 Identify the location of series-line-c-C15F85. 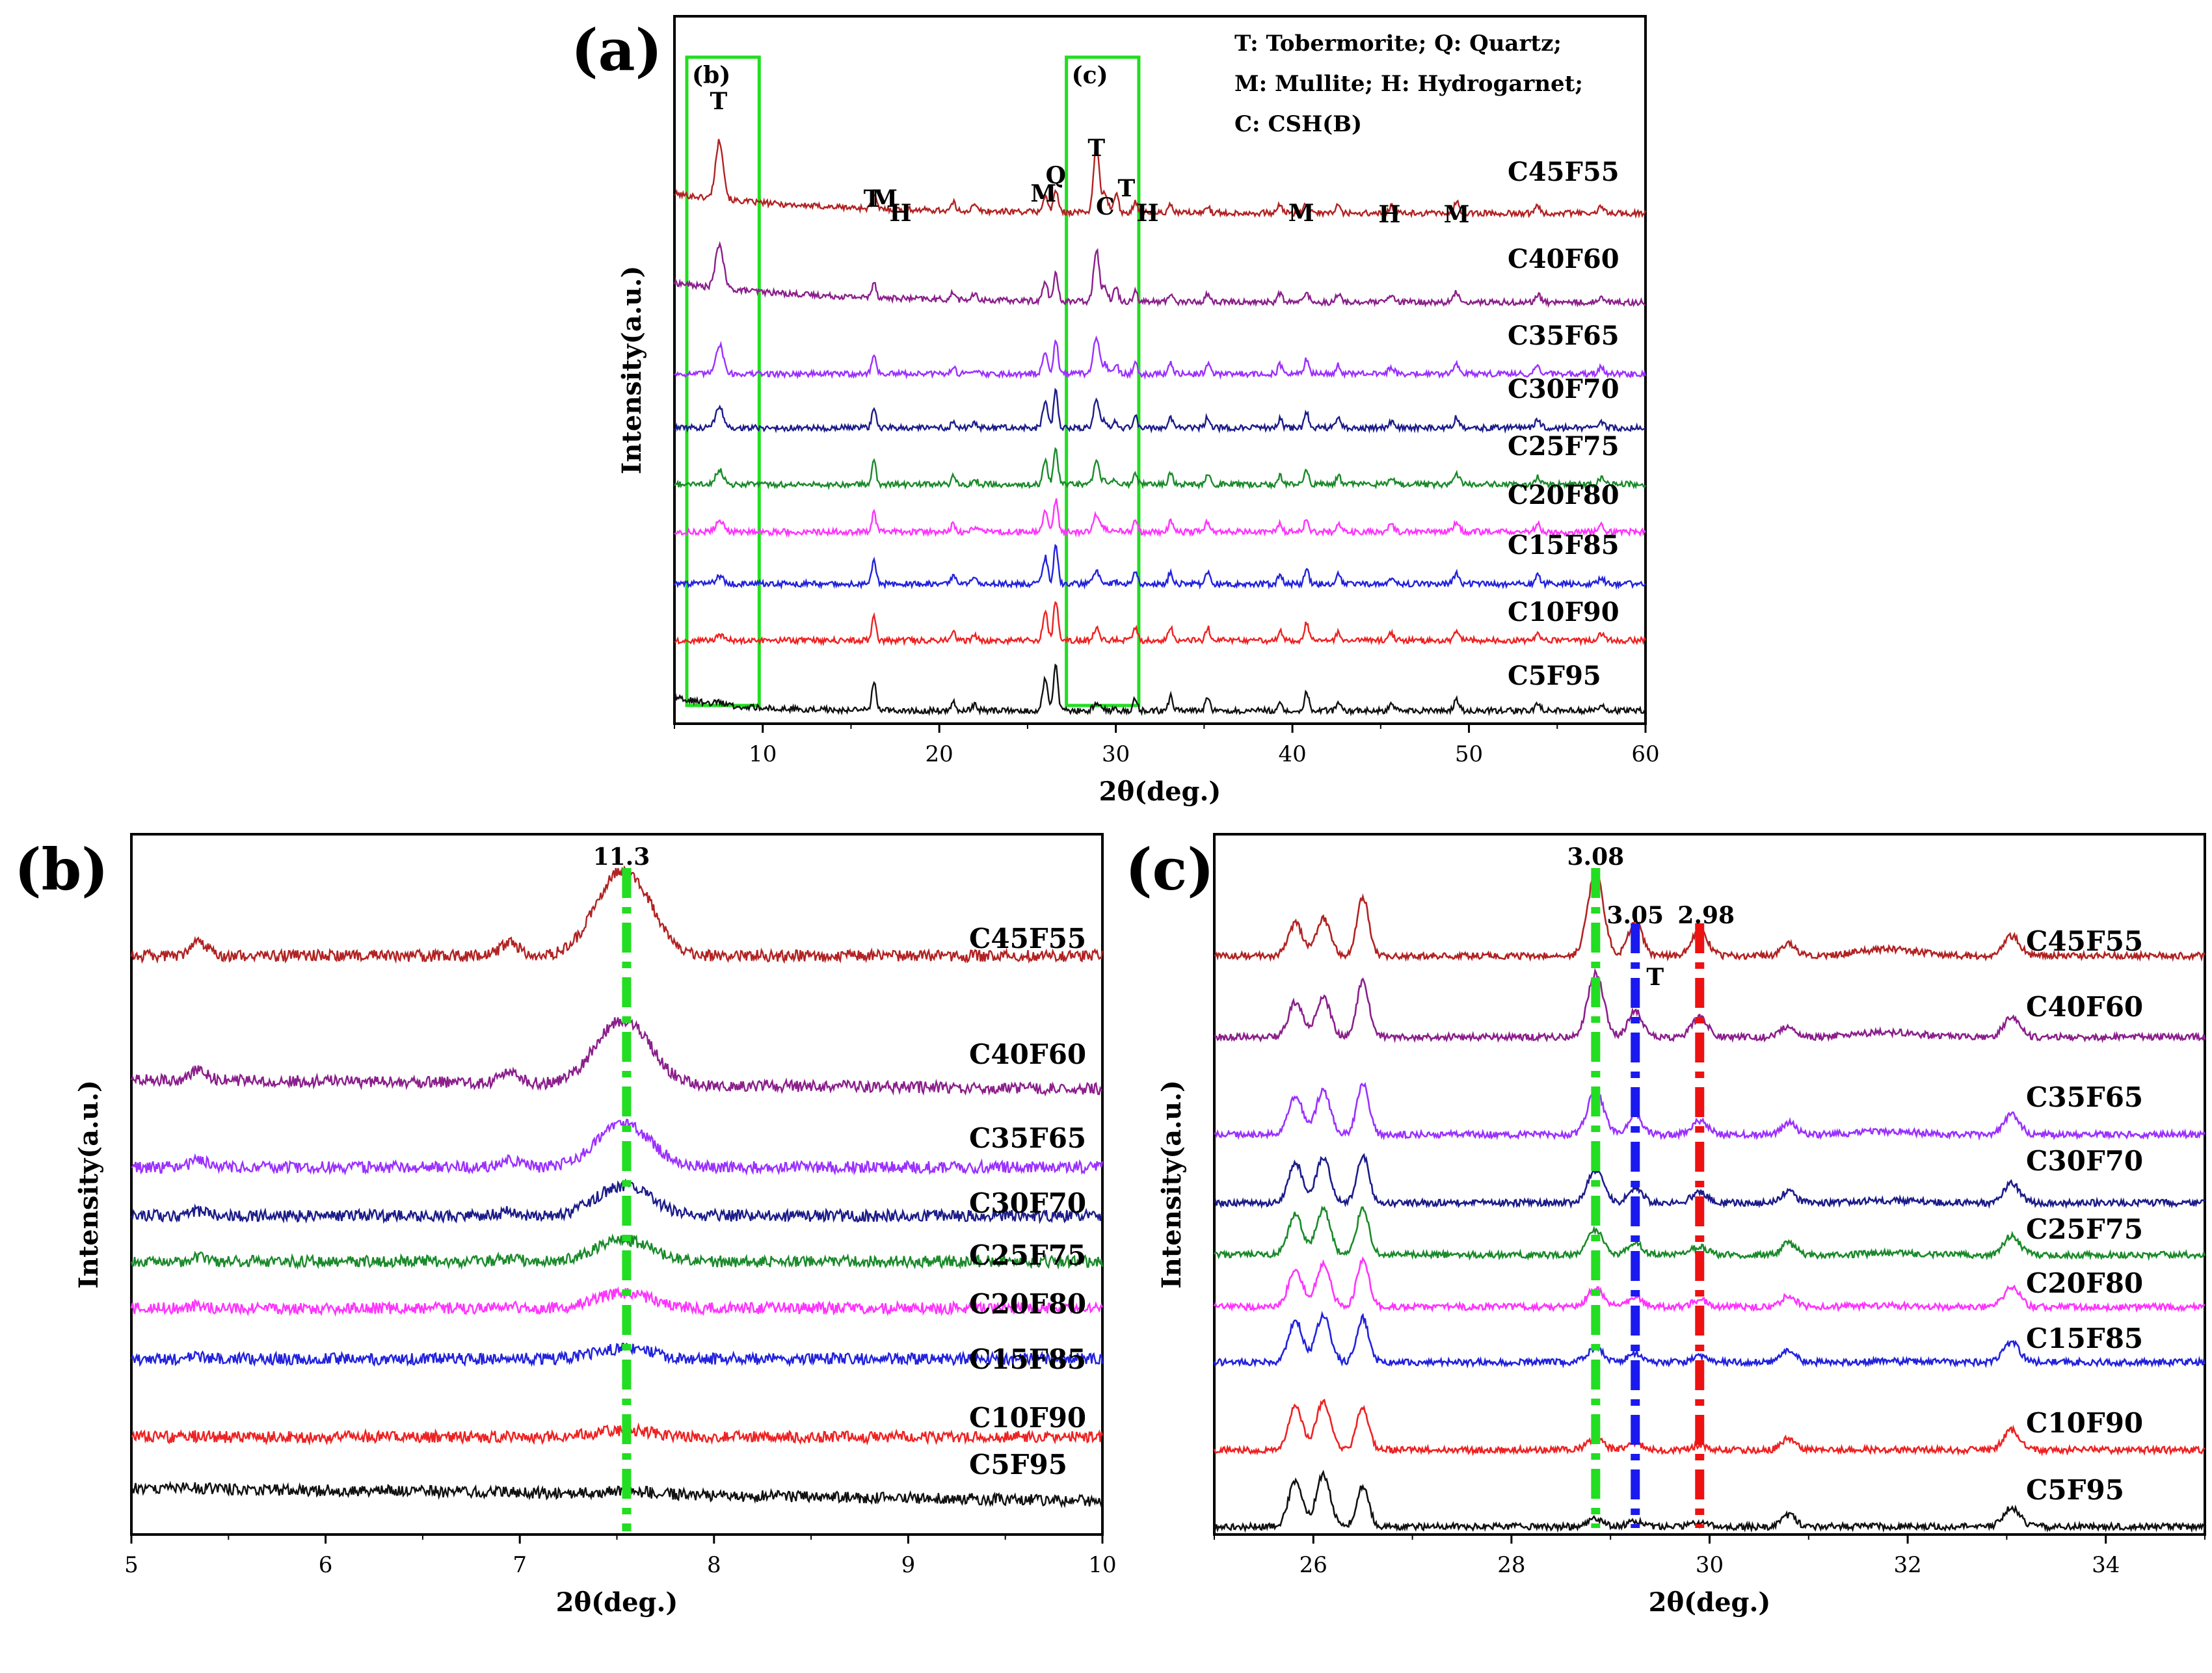
(1709, 1339).